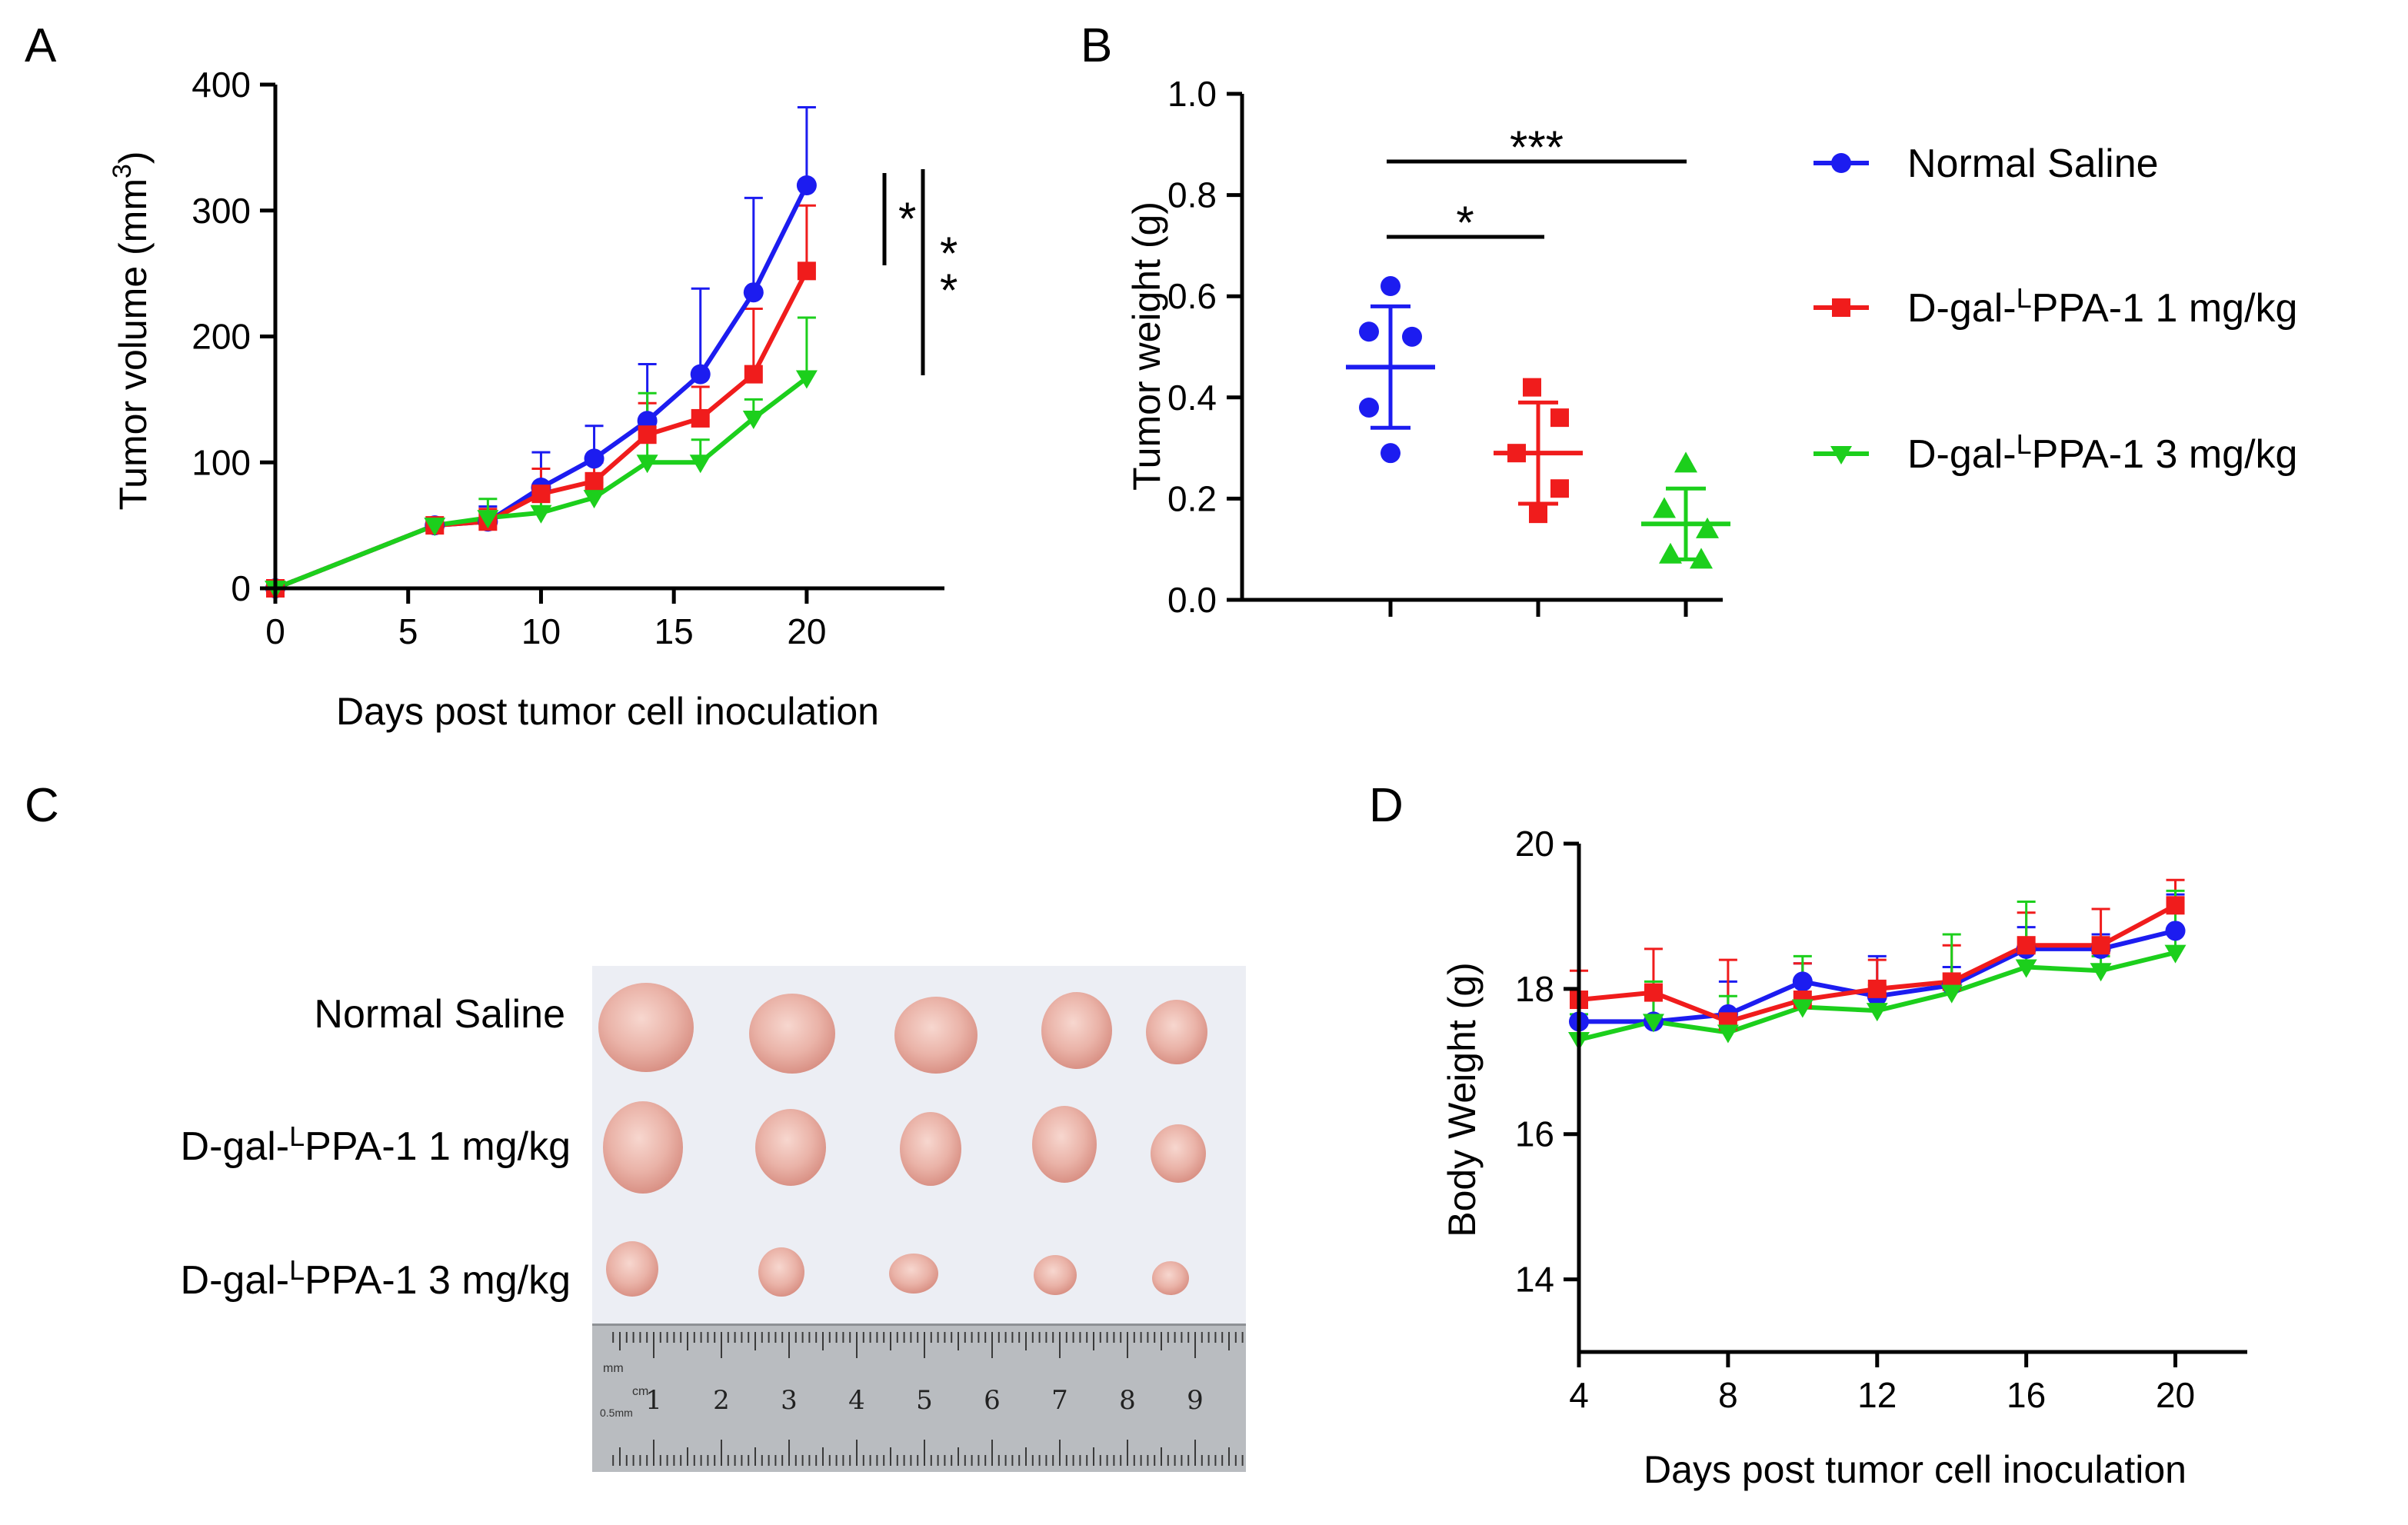 This screenshot has height=1525, width=2408. I want to click on ruler-number: 5, so click(924, 1400).